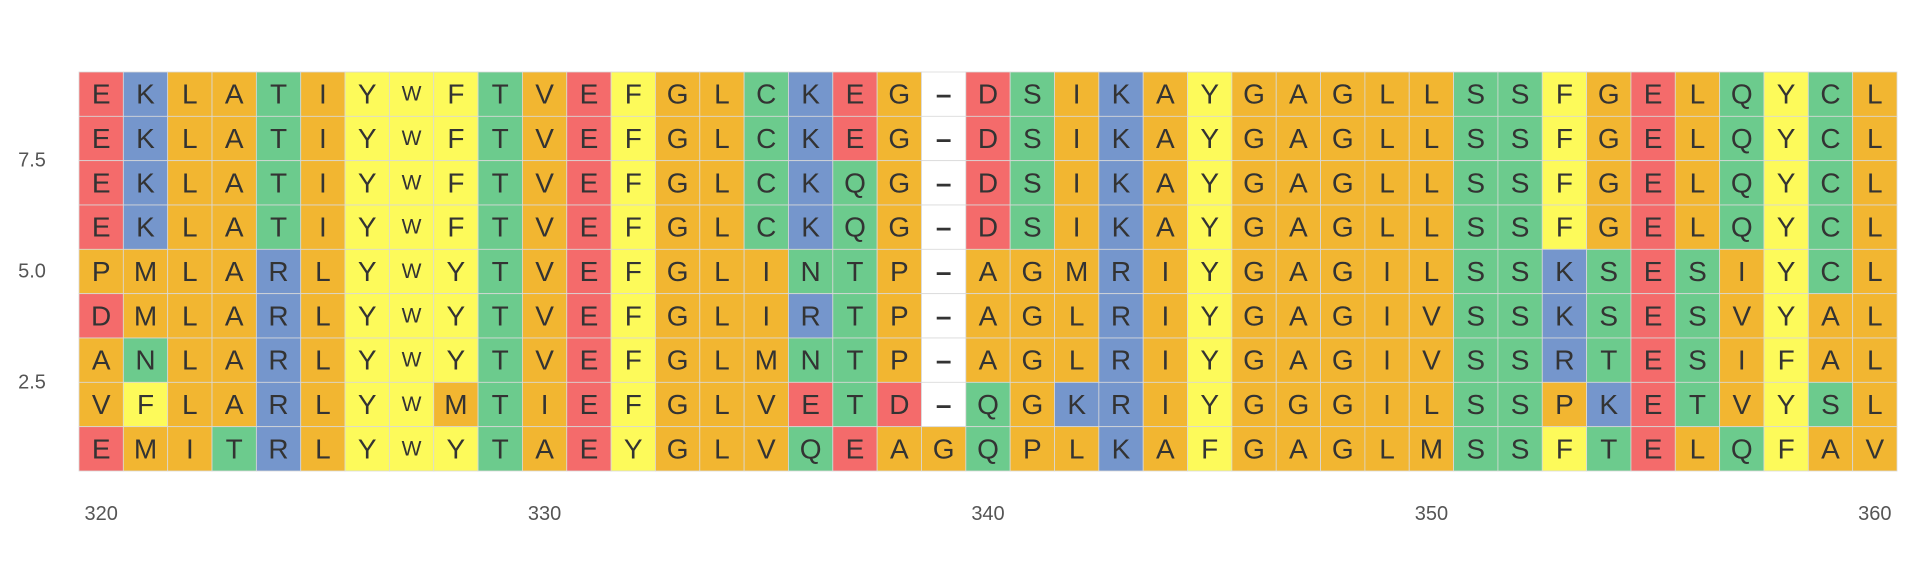  Describe the element at coordinates (811, 360) in the screenshot. I see `residue-letter: N` at that location.